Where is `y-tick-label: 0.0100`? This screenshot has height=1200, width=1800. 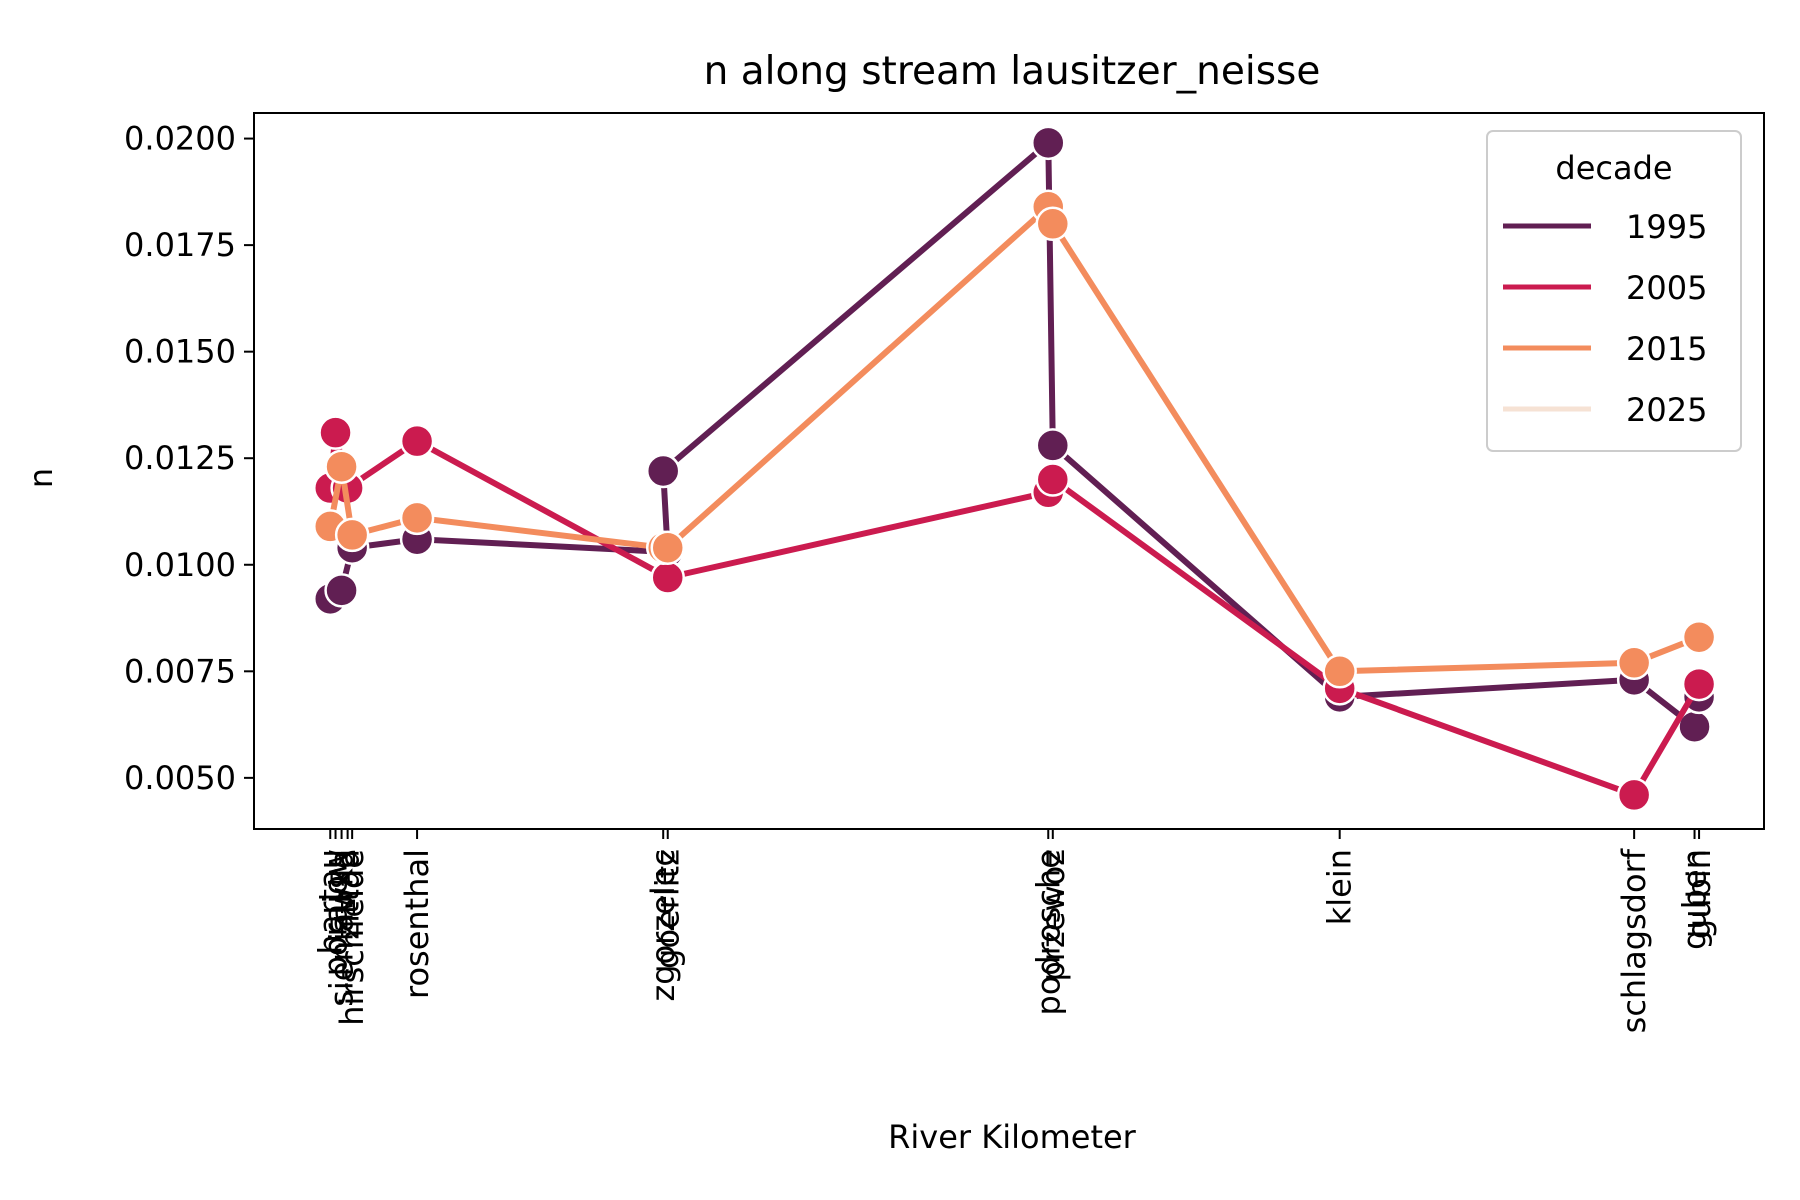 y-tick-label: 0.0100 is located at coordinates (180, 565).